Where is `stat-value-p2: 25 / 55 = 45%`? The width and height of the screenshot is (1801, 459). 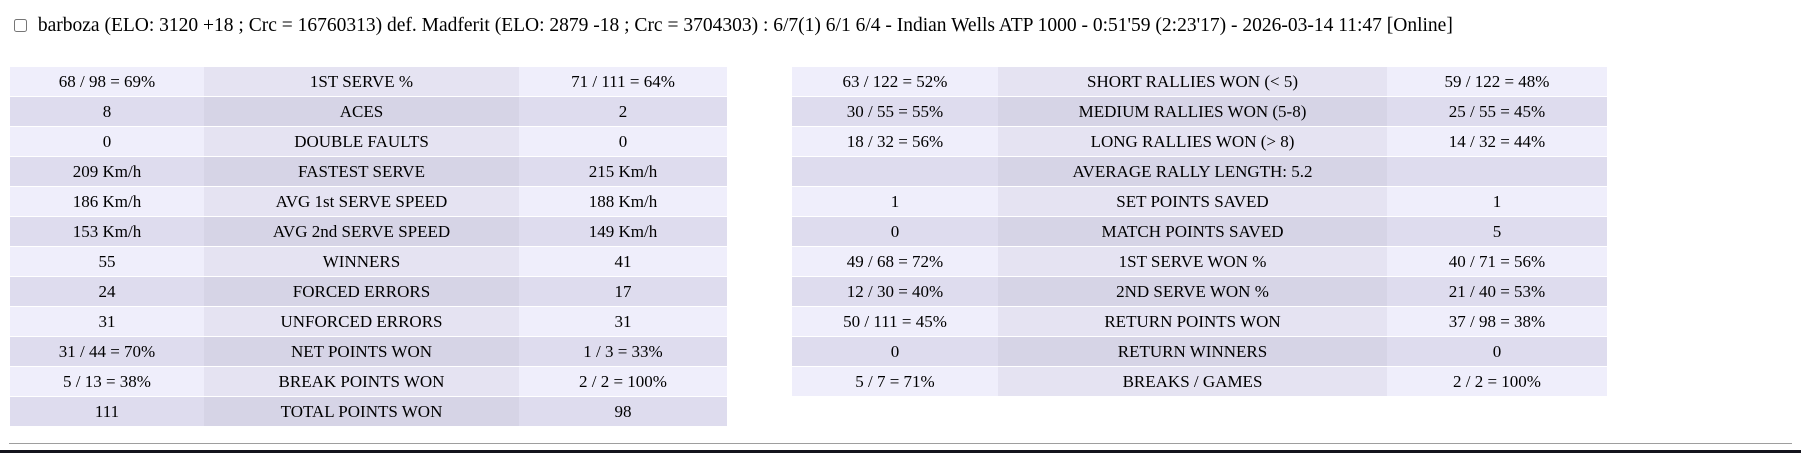 stat-value-p2: 25 / 55 = 45% is located at coordinates (1497, 111).